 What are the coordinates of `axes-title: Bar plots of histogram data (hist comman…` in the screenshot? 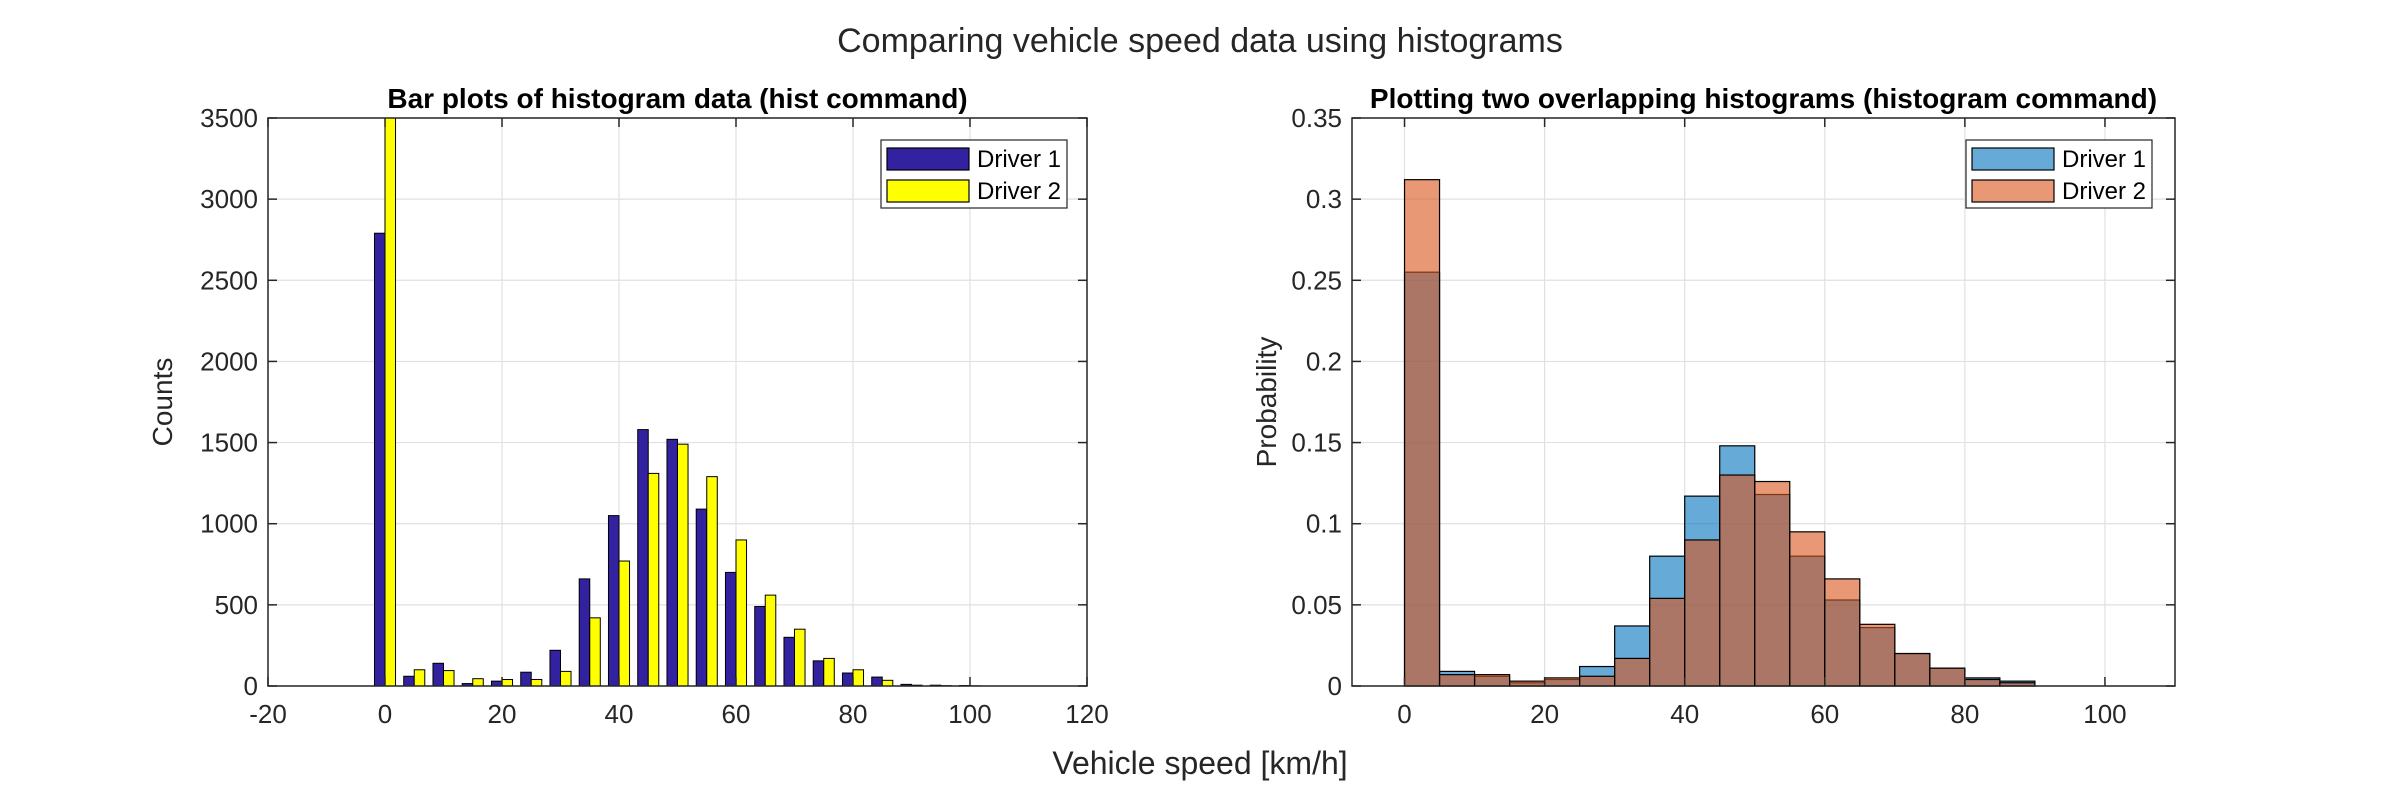 It's located at (677, 98).